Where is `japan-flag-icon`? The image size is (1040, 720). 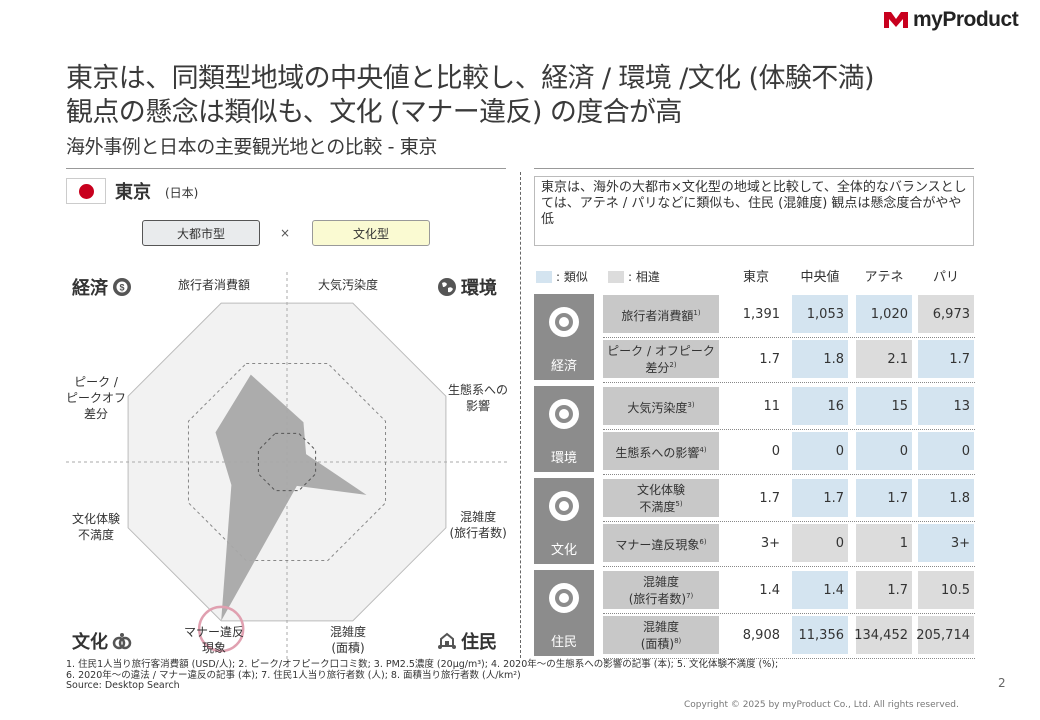
japan-flag-icon is located at coordinates (86, 191).